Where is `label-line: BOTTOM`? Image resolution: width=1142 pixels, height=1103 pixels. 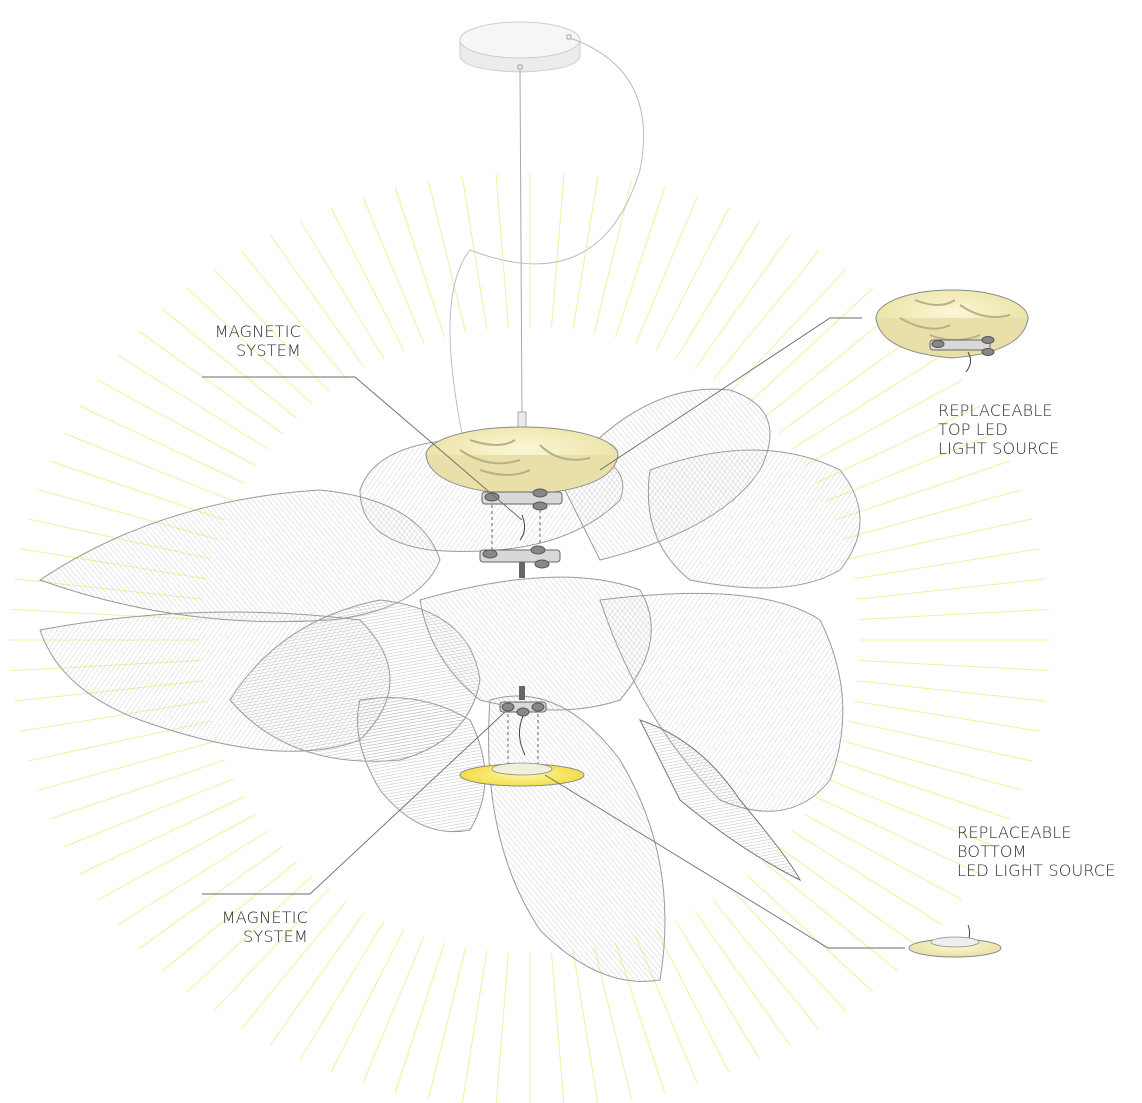 label-line: BOTTOM is located at coordinates (992, 851).